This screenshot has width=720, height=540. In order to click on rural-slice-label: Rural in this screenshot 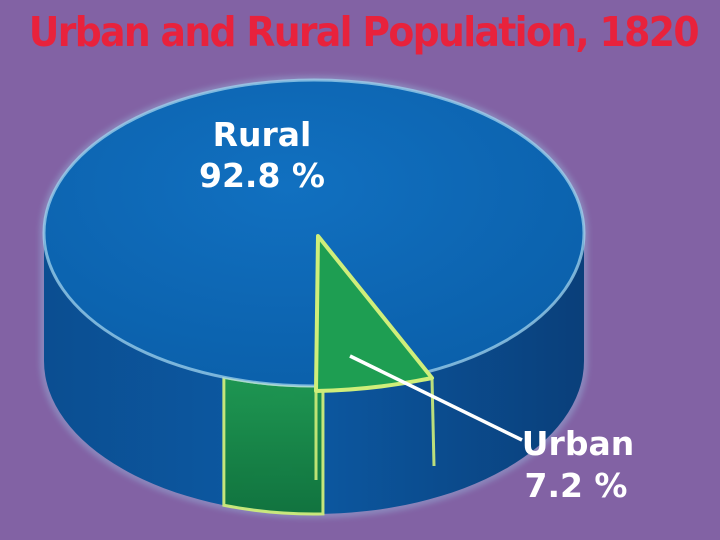, I will do `click(262, 134)`.